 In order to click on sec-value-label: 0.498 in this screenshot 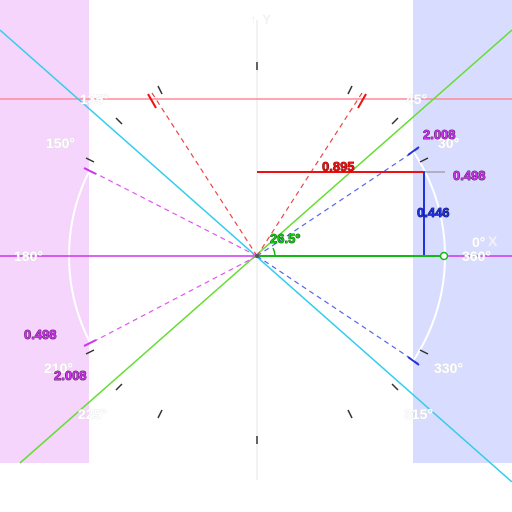, I will do `click(469, 175)`.